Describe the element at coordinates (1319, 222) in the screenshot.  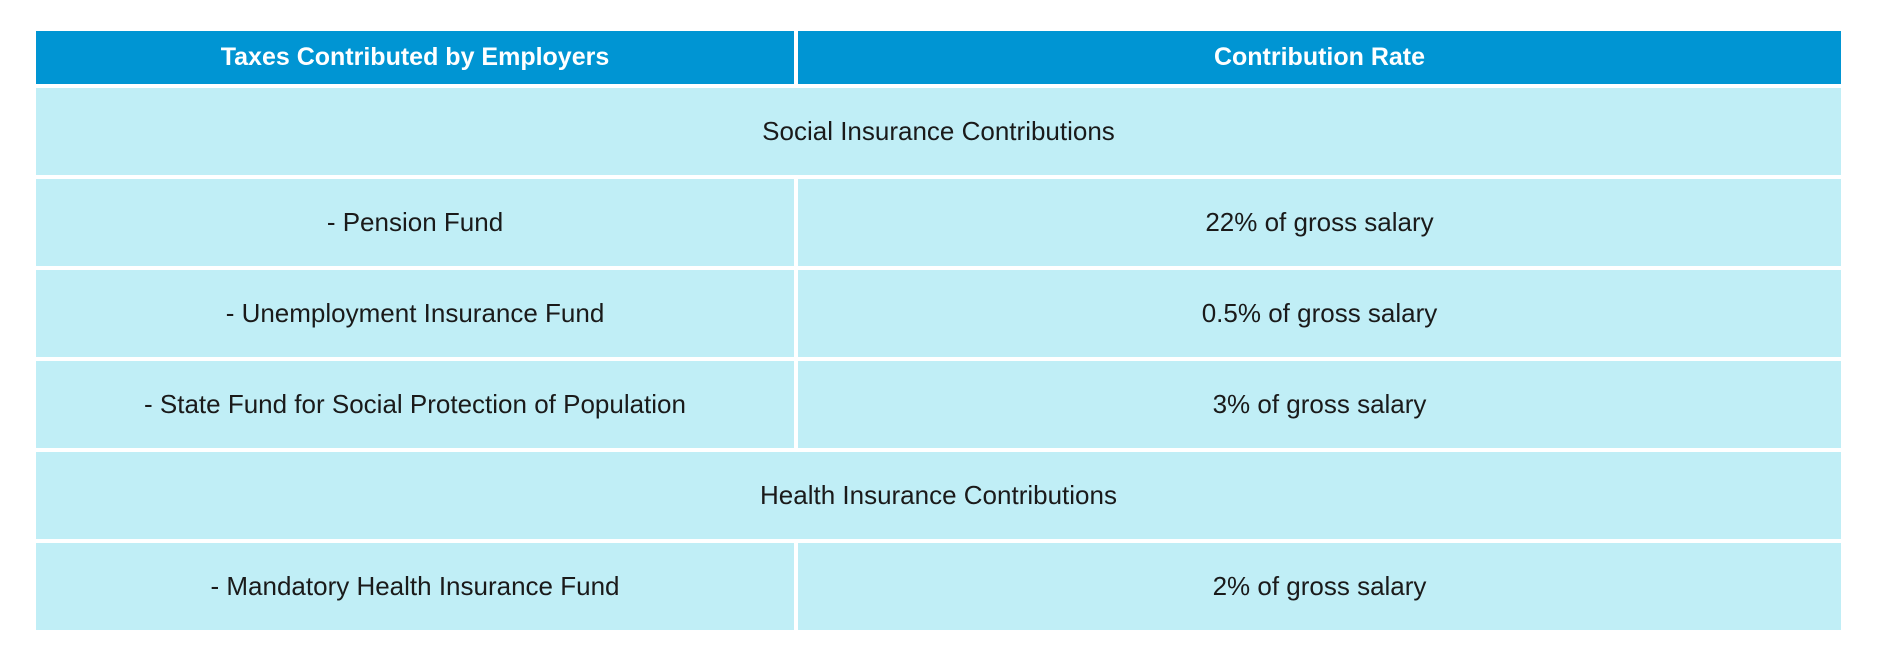
I see `tax-rate: 22% of gross salary` at that location.